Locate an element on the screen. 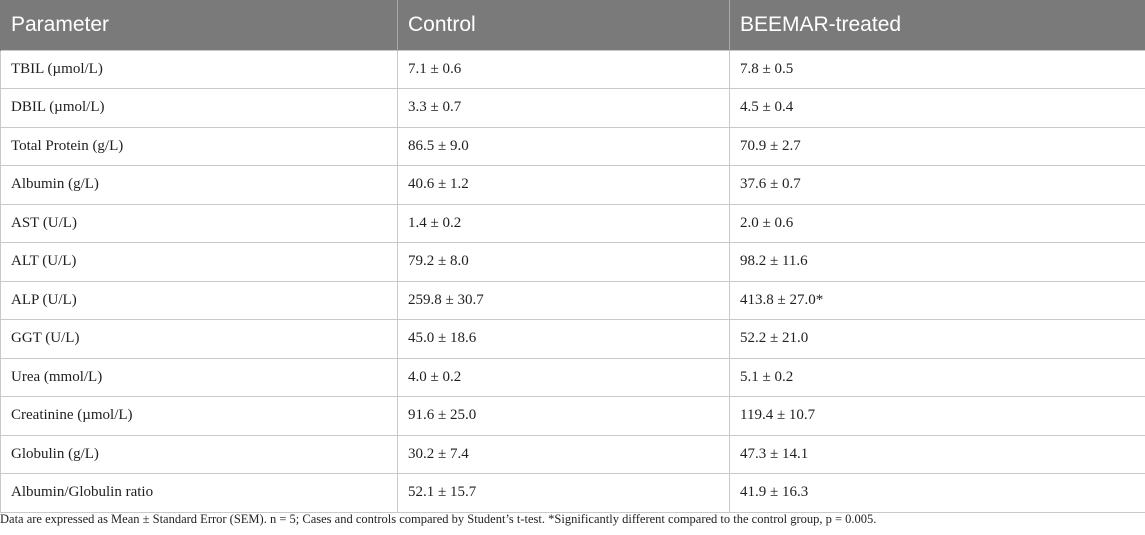 This screenshot has width=1145, height=535. control-cell: 259.8 ± 30.7 is located at coordinates (563, 300).